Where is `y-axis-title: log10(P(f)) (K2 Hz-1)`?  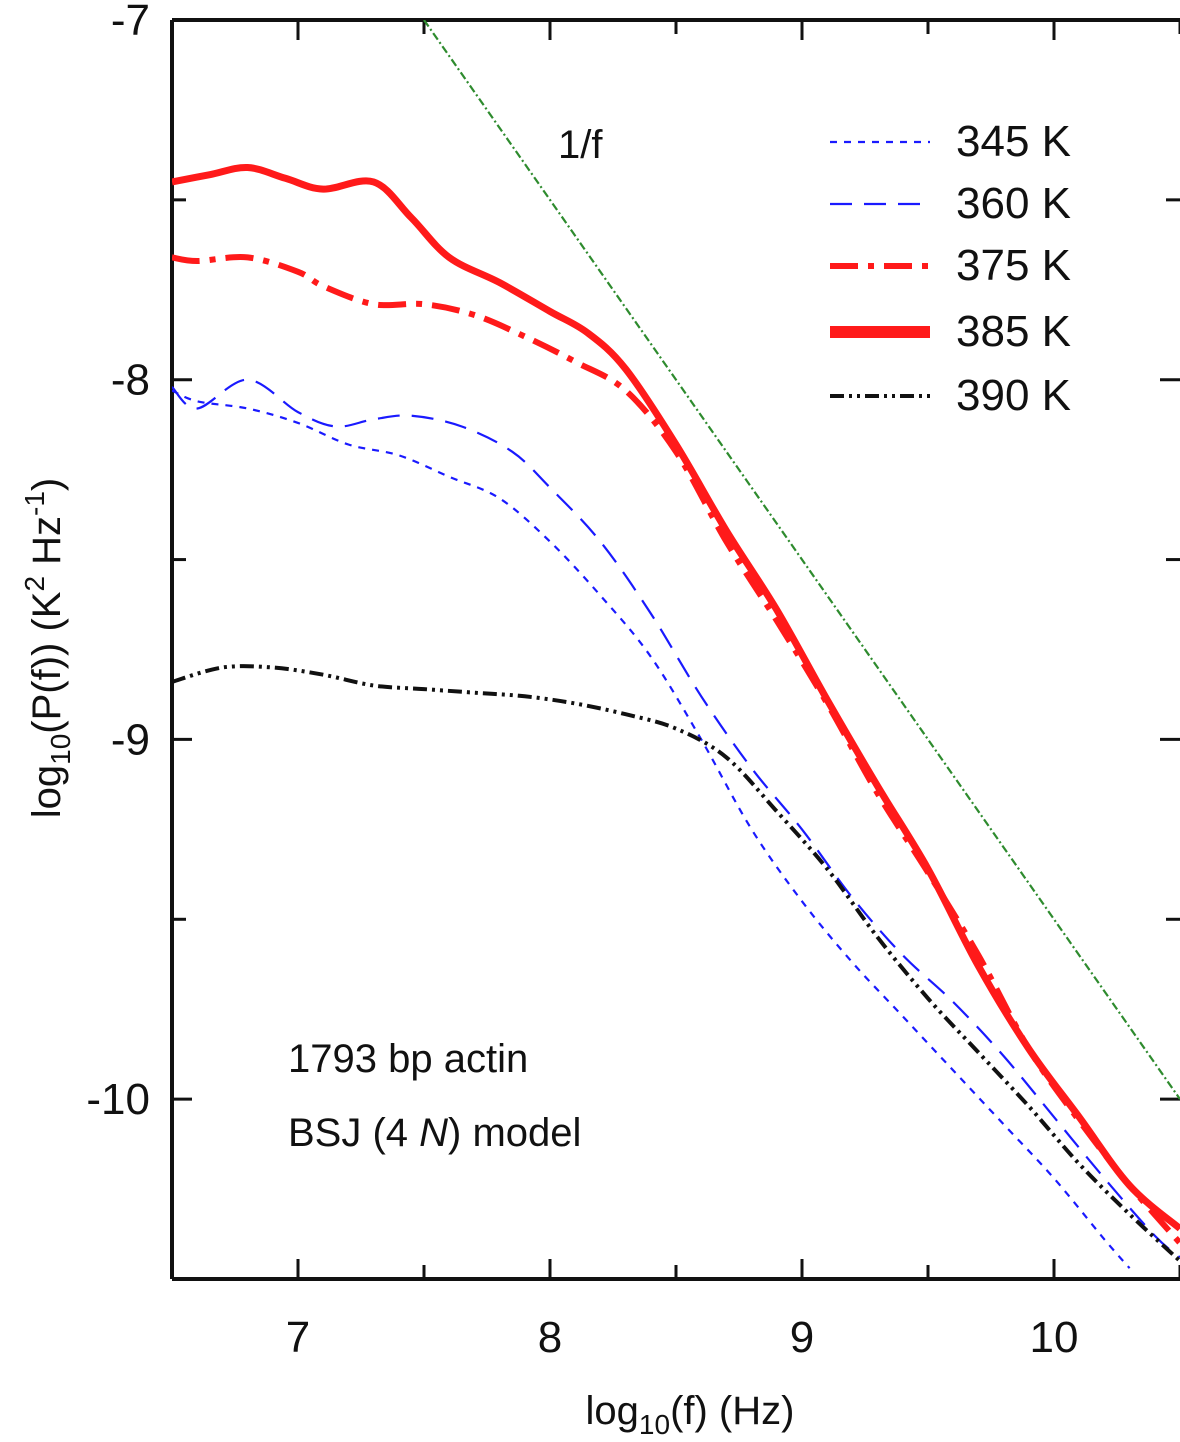
y-axis-title: log10(P(f)) (K2 Hz-1) is located at coordinates (47, 648).